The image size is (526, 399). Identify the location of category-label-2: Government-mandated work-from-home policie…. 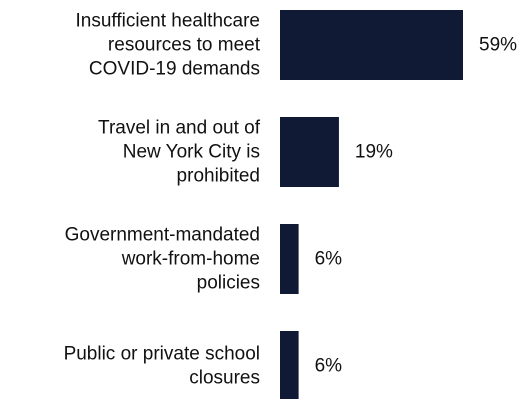
(162, 259).